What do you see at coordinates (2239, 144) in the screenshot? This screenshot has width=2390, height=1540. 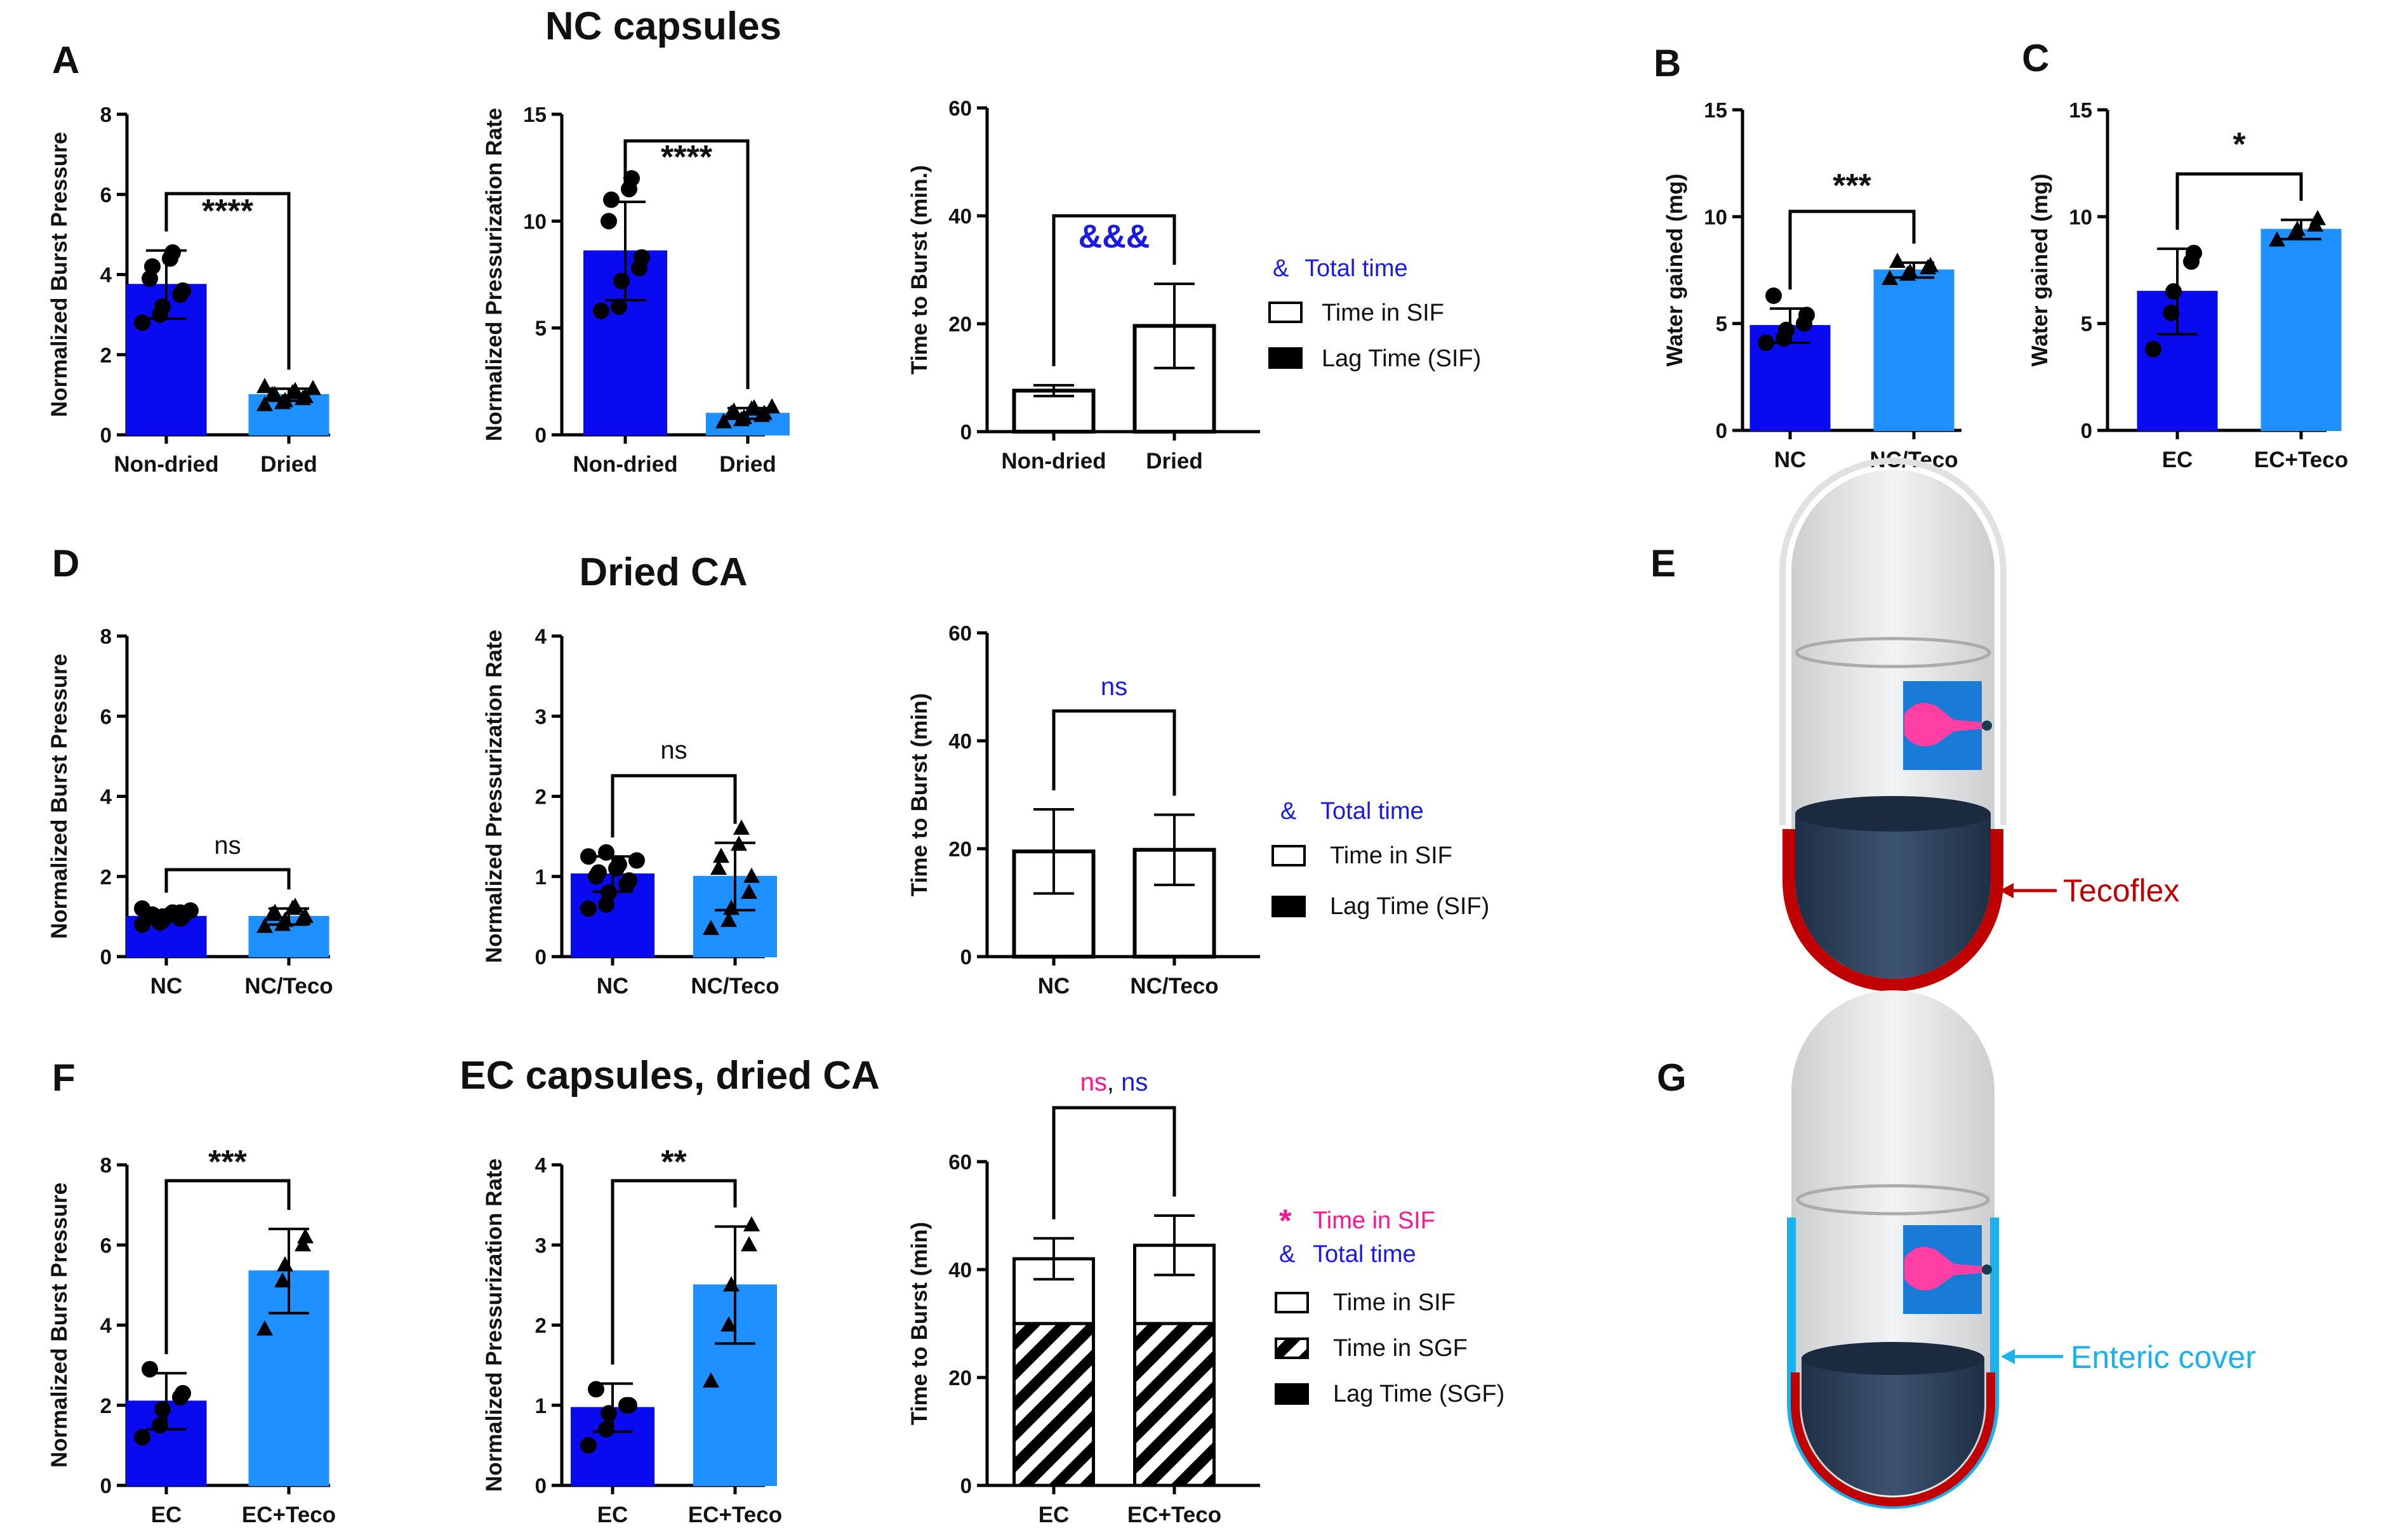 I see `significance-label: *` at bounding box center [2239, 144].